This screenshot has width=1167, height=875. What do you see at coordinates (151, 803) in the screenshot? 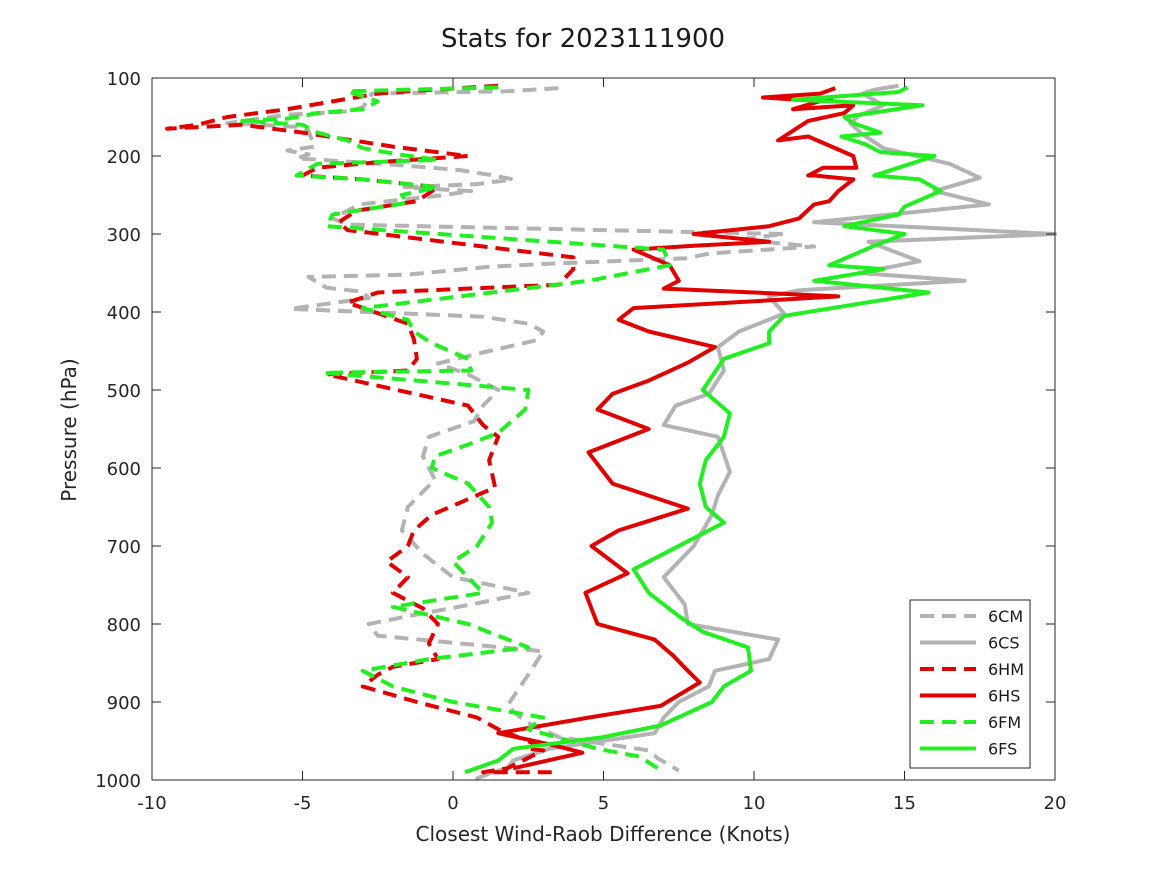
I see `x-tick-label: -10` at bounding box center [151, 803].